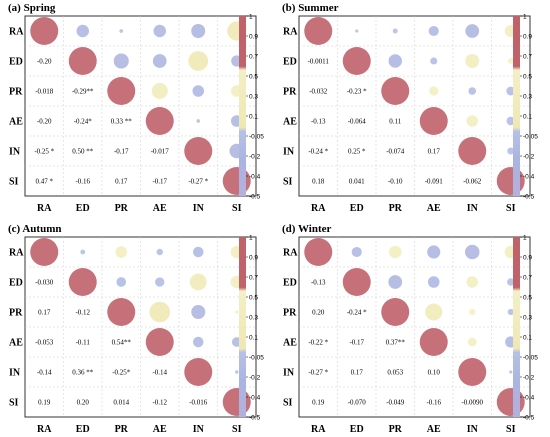 This screenshot has height=437, width=550. Describe the element at coordinates (242, 106) in the screenshot. I see `colorbar` at that location.